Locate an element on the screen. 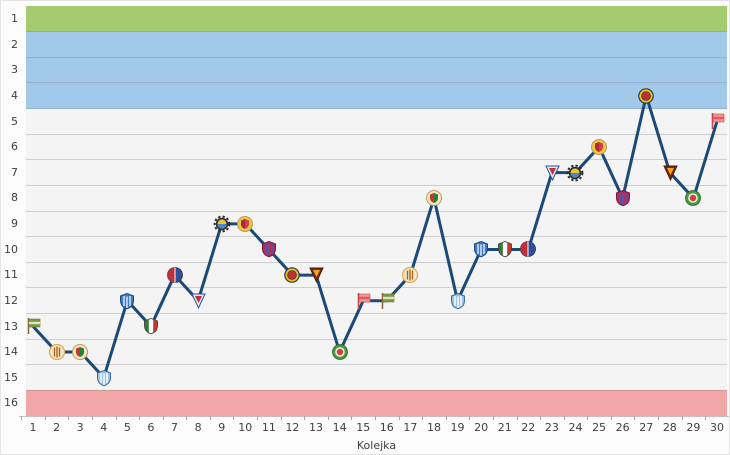  x-axis-label: 5 is located at coordinates (127, 427).